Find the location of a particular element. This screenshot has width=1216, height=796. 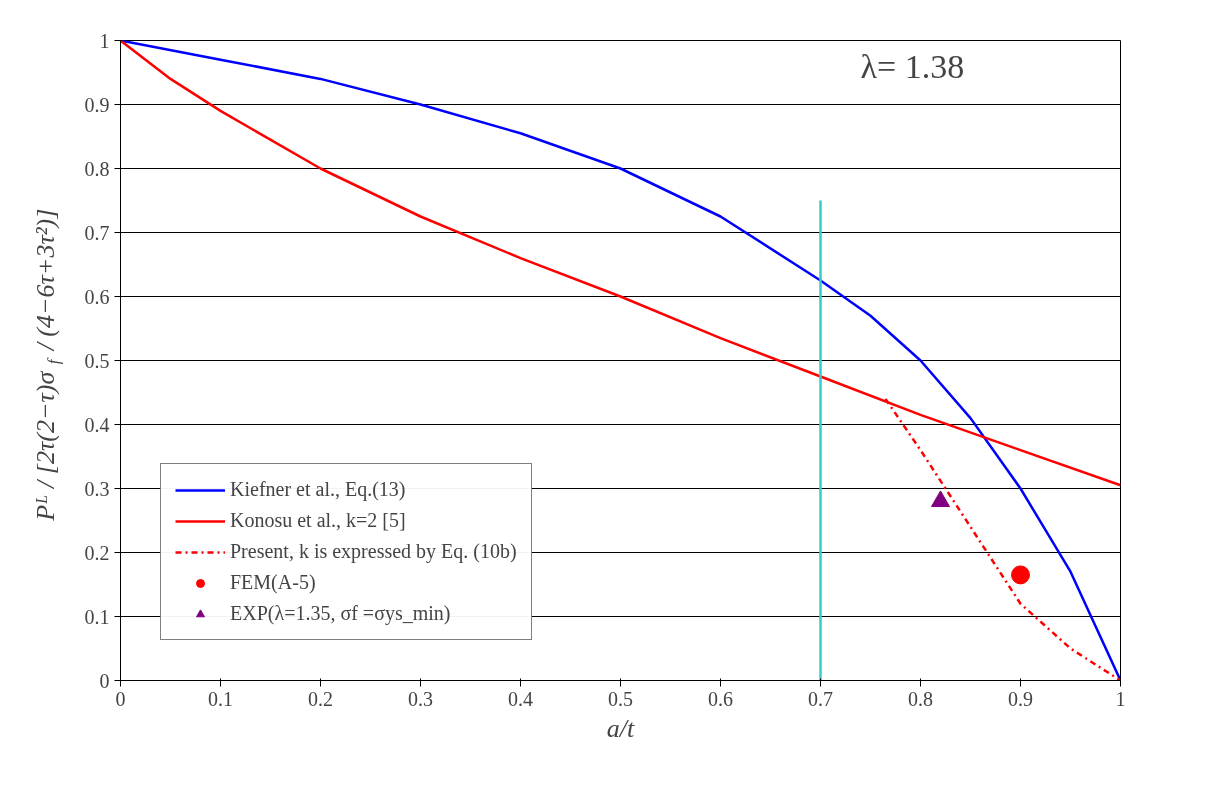

y-tick-label: 0.7 is located at coordinates (97, 232).